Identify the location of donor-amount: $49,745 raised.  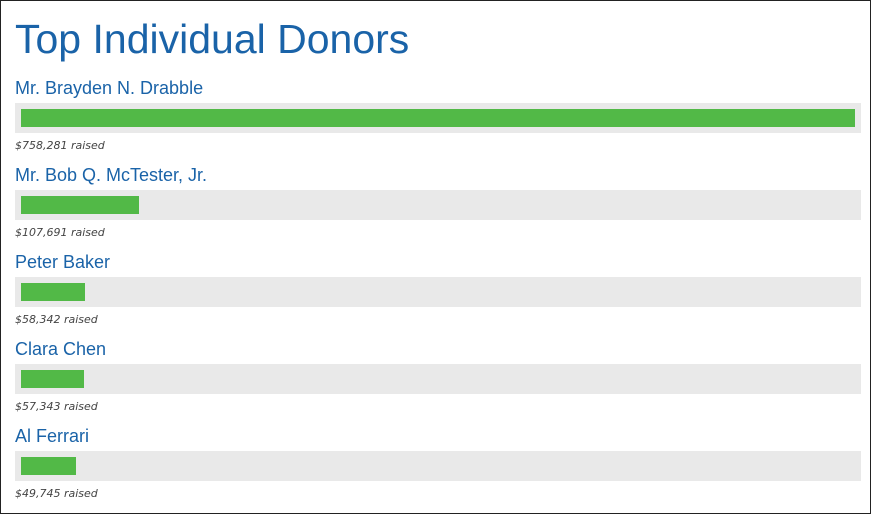
(56, 493).